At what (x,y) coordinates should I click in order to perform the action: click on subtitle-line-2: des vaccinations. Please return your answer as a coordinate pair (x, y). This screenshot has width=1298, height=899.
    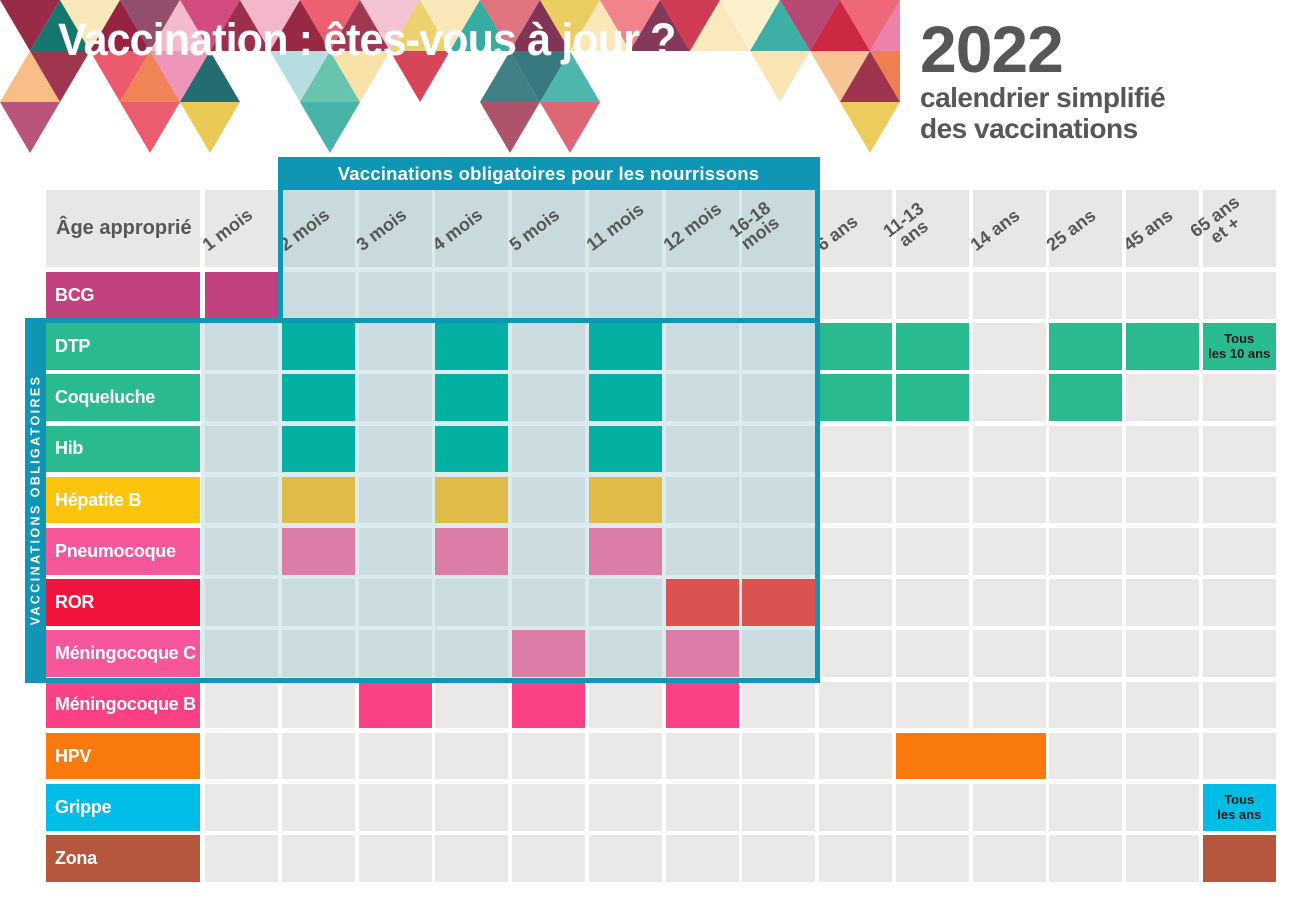
    Looking at the image, I should click on (1029, 128).